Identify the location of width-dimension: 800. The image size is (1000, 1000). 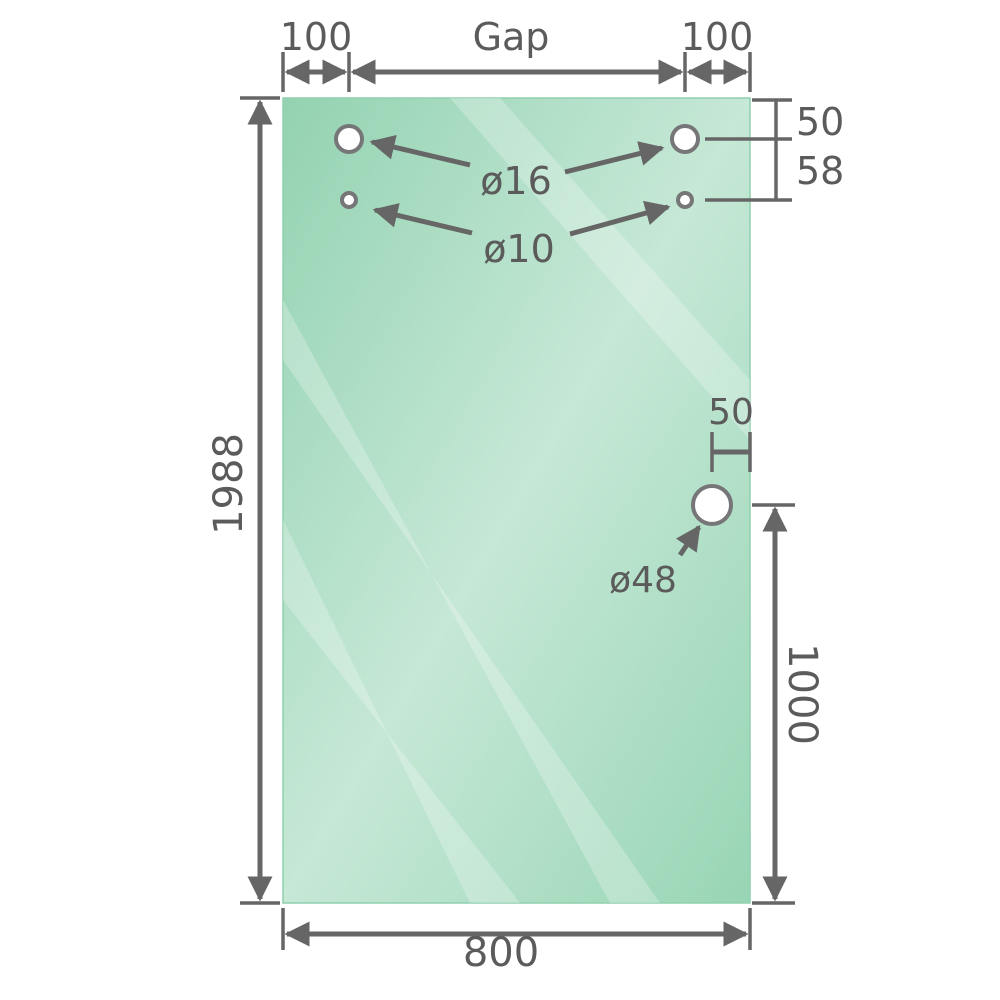
(516, 942).